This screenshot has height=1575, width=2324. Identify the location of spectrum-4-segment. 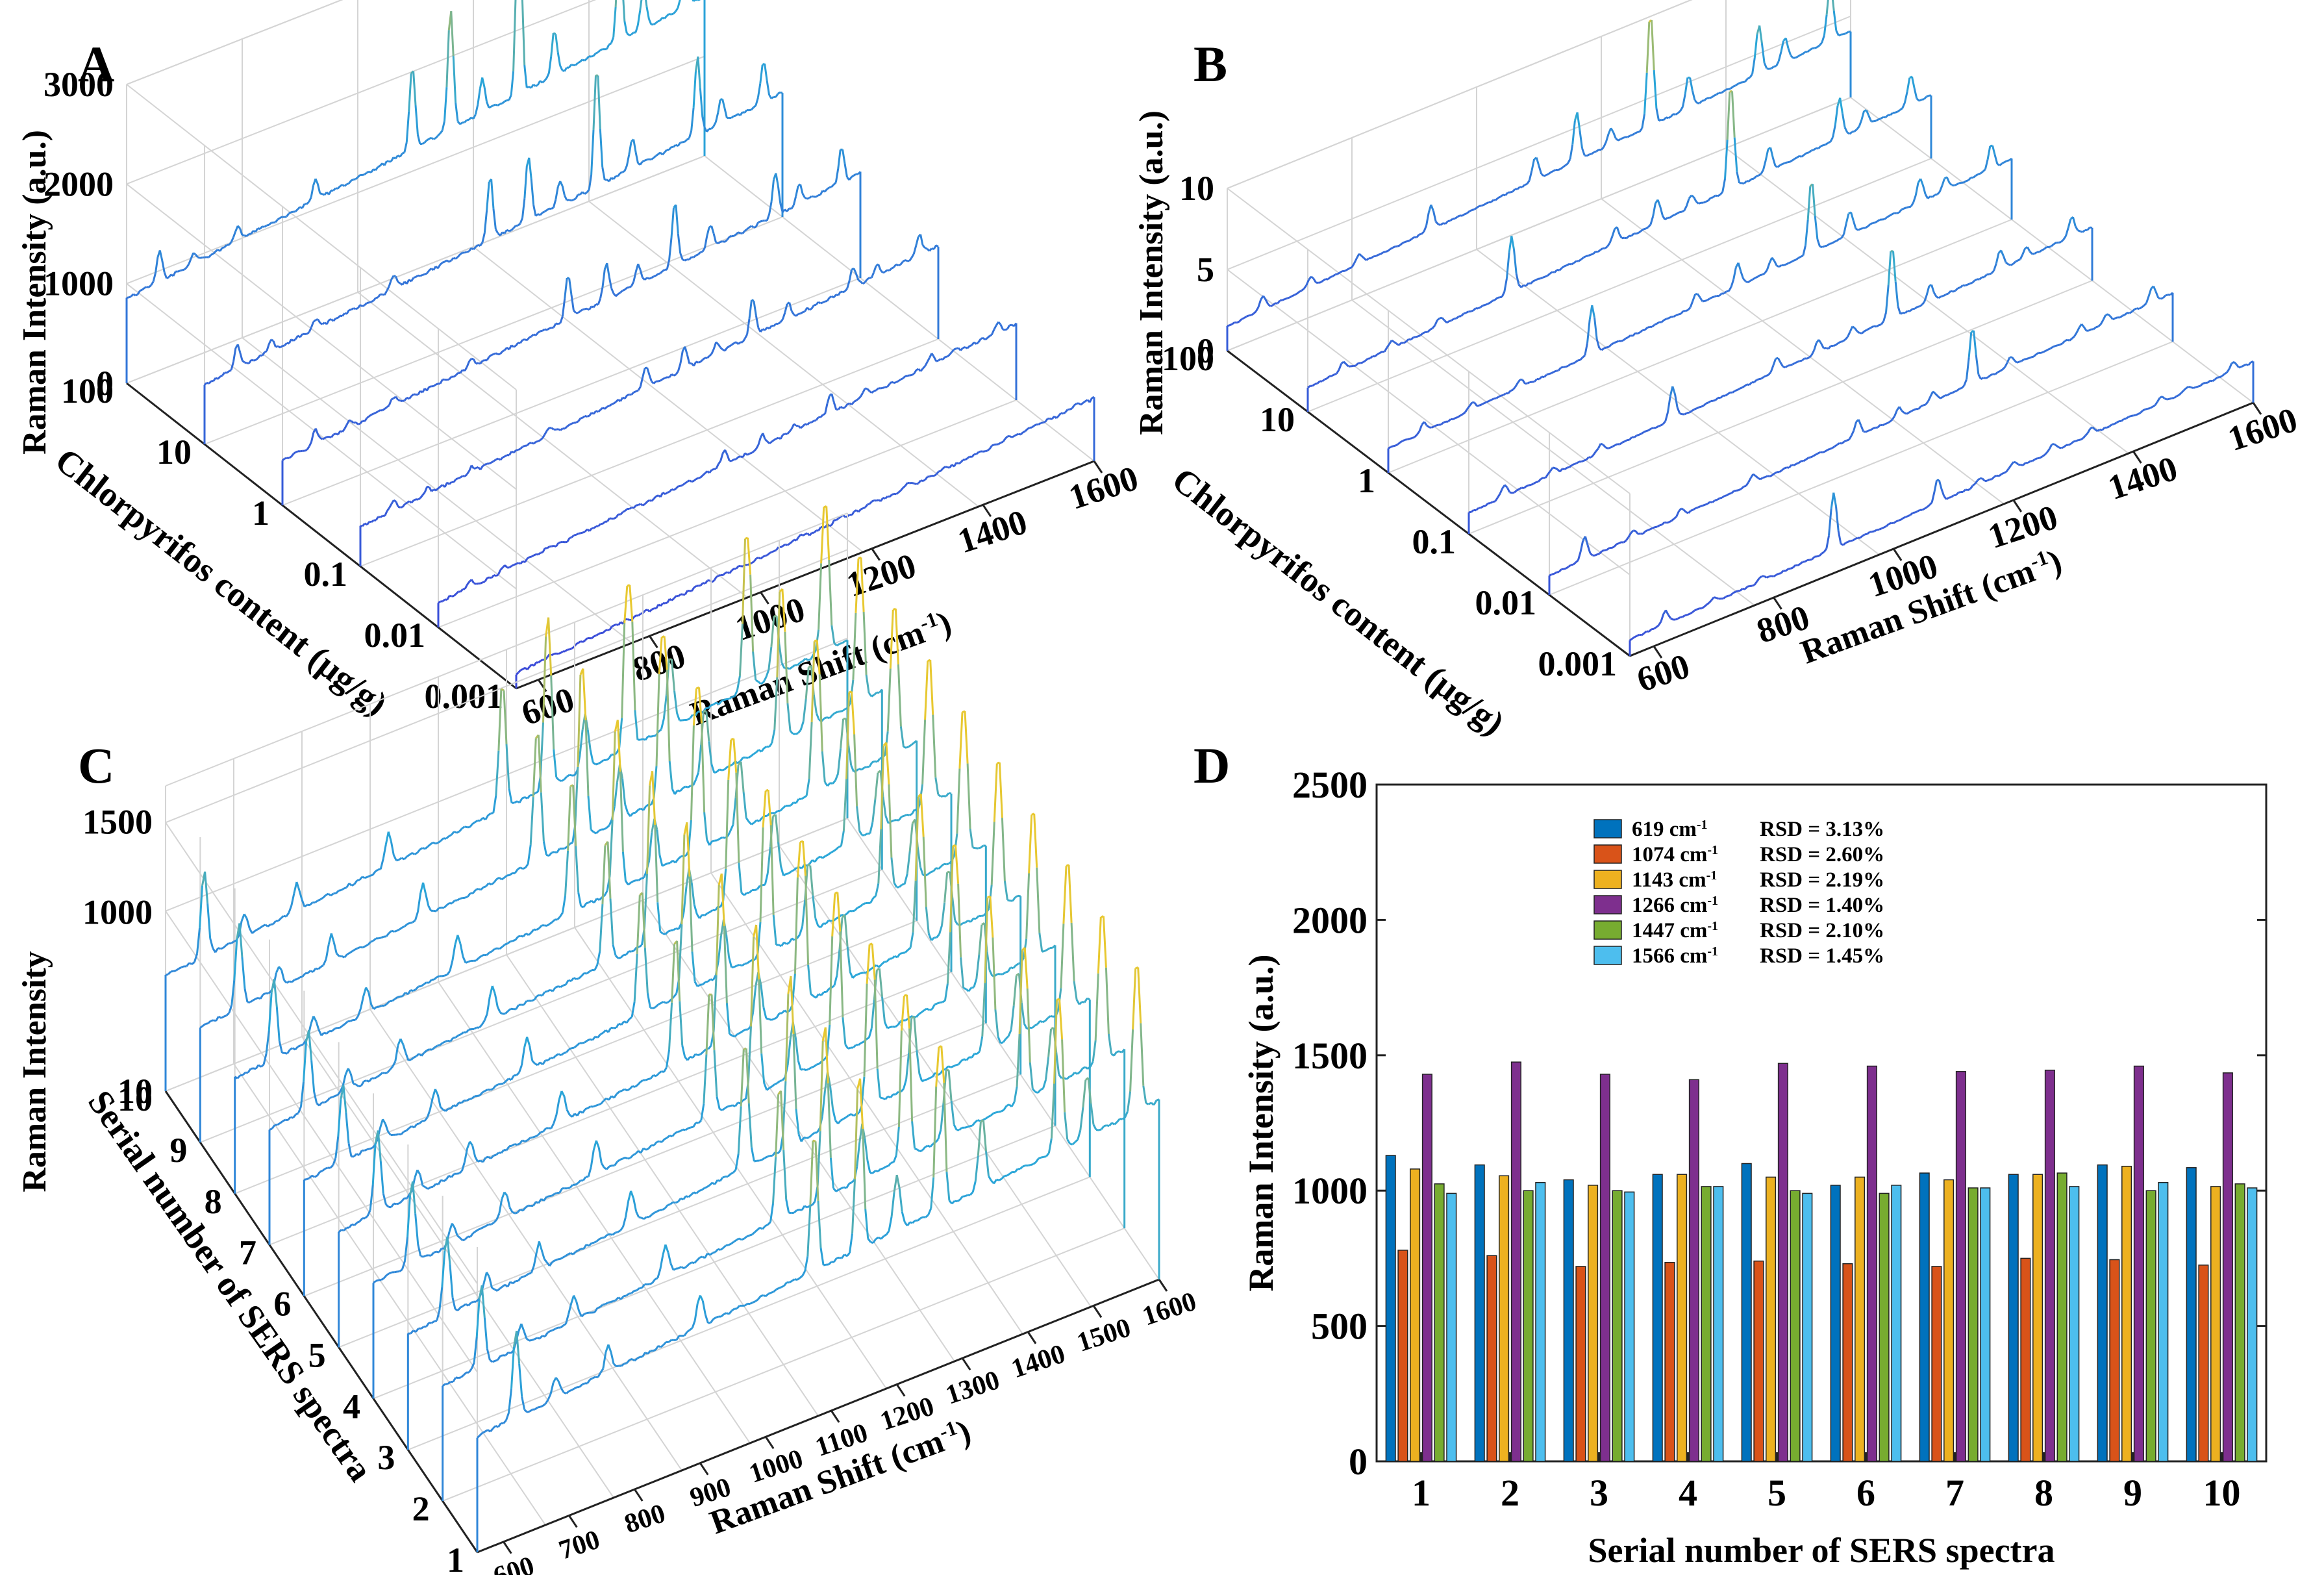
(451, 1228).